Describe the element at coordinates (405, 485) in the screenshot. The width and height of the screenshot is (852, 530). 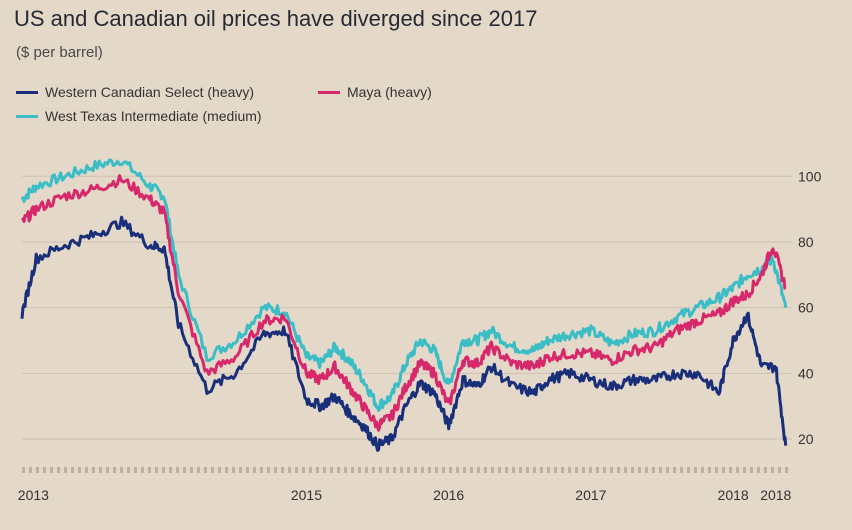
I see `x-axis: 2013 2015 2016 2017 2018 2018` at that location.